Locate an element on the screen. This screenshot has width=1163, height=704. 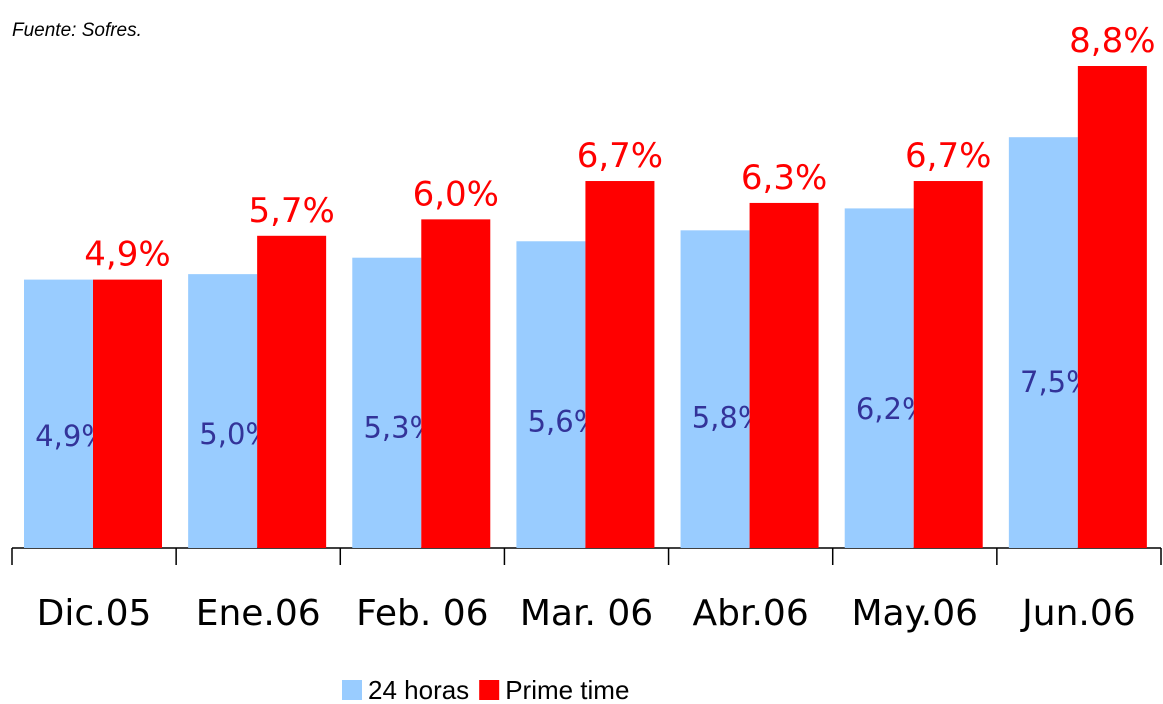
x-tick-label: May.06 is located at coordinates (915, 613).